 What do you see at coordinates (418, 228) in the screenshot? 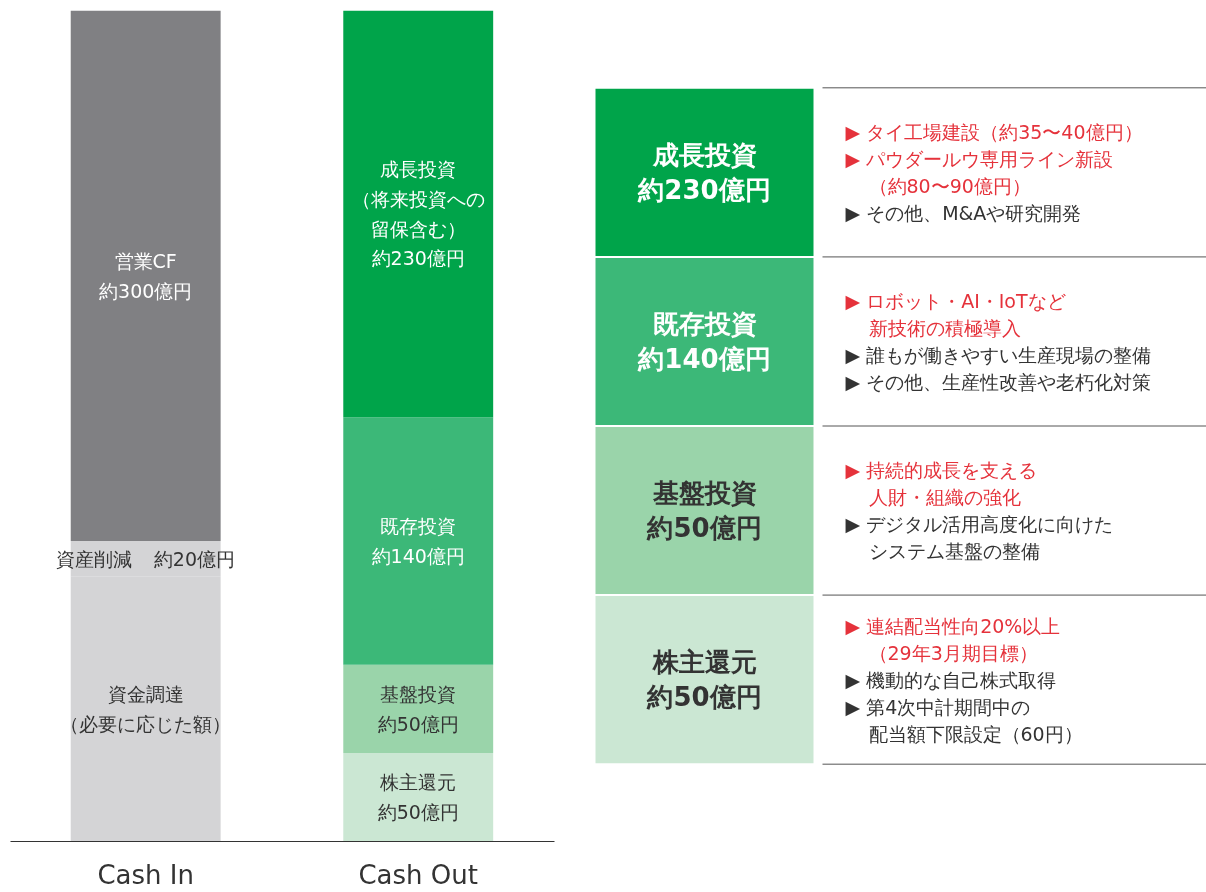
I see `text: 留保含む）` at bounding box center [418, 228].